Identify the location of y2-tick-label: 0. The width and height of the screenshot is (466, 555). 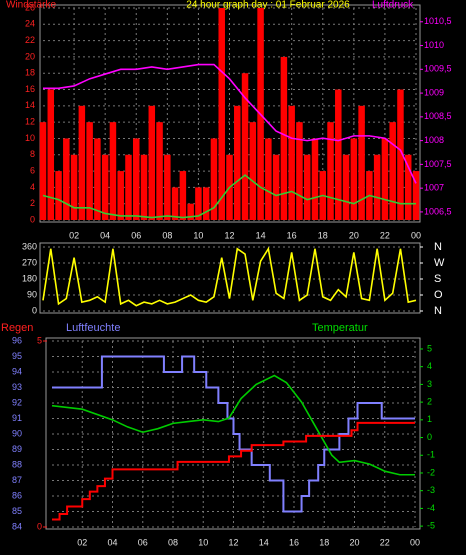
(429, 437).